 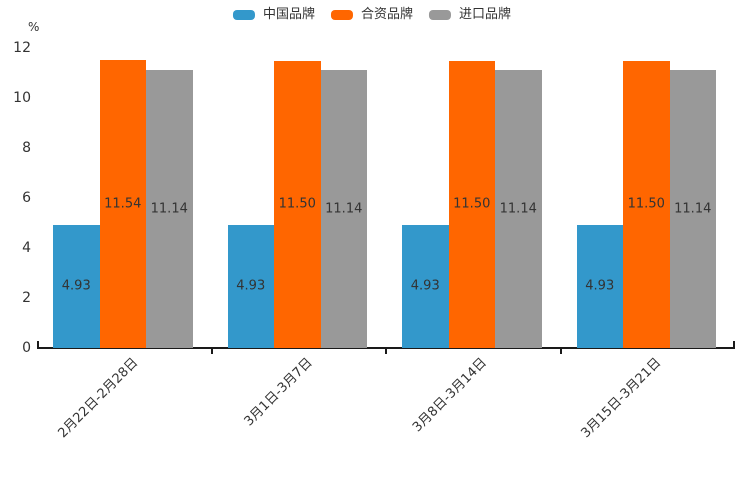 I want to click on y-tick-label: 0, so click(x=26, y=348).